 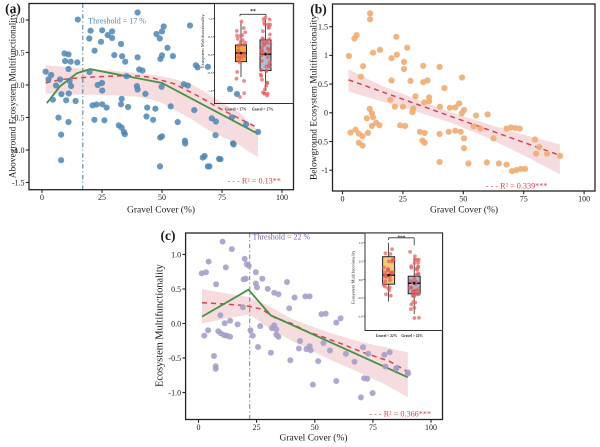 What do you see at coordinates (324, 170) in the screenshot?
I see `svg-text: -1` at bounding box center [324, 170].